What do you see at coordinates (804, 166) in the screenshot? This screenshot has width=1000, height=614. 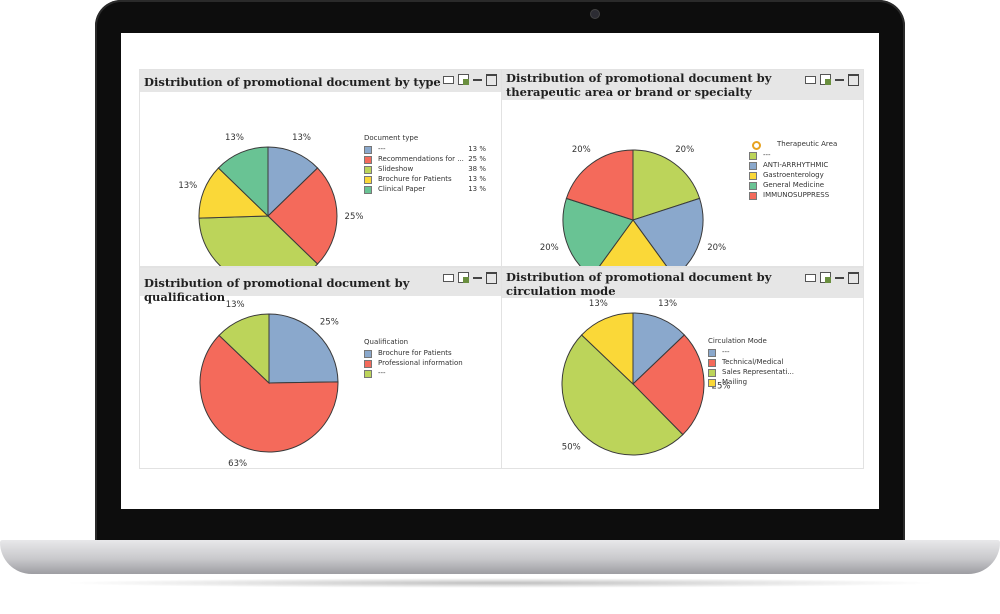 I see `legend-item: ANTI-ARRHYTHMIC` at bounding box center [804, 166].